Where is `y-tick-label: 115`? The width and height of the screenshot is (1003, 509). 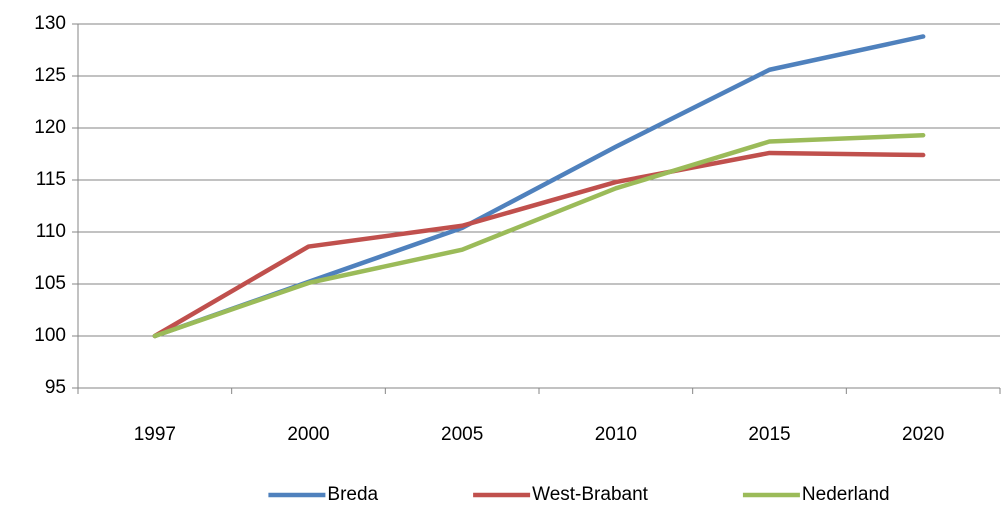 y-tick-label: 115 is located at coordinates (51, 179).